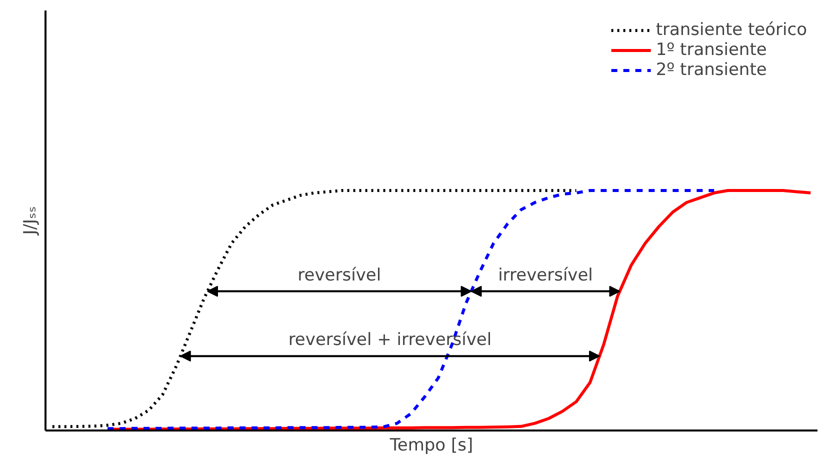  Describe the element at coordinates (30, 221) in the screenshot. I see `y-axis-title: J/Jₛₛ` at that location.